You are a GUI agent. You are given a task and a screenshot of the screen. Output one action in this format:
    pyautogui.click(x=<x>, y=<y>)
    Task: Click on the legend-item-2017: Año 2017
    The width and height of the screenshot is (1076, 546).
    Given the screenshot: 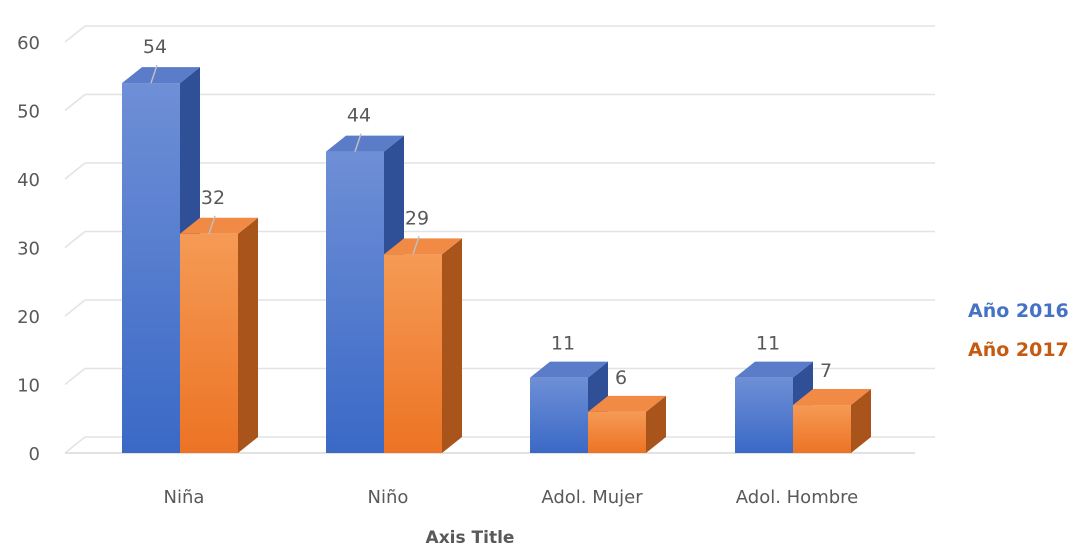 What is the action you would take?
    pyautogui.click(x=1018, y=350)
    